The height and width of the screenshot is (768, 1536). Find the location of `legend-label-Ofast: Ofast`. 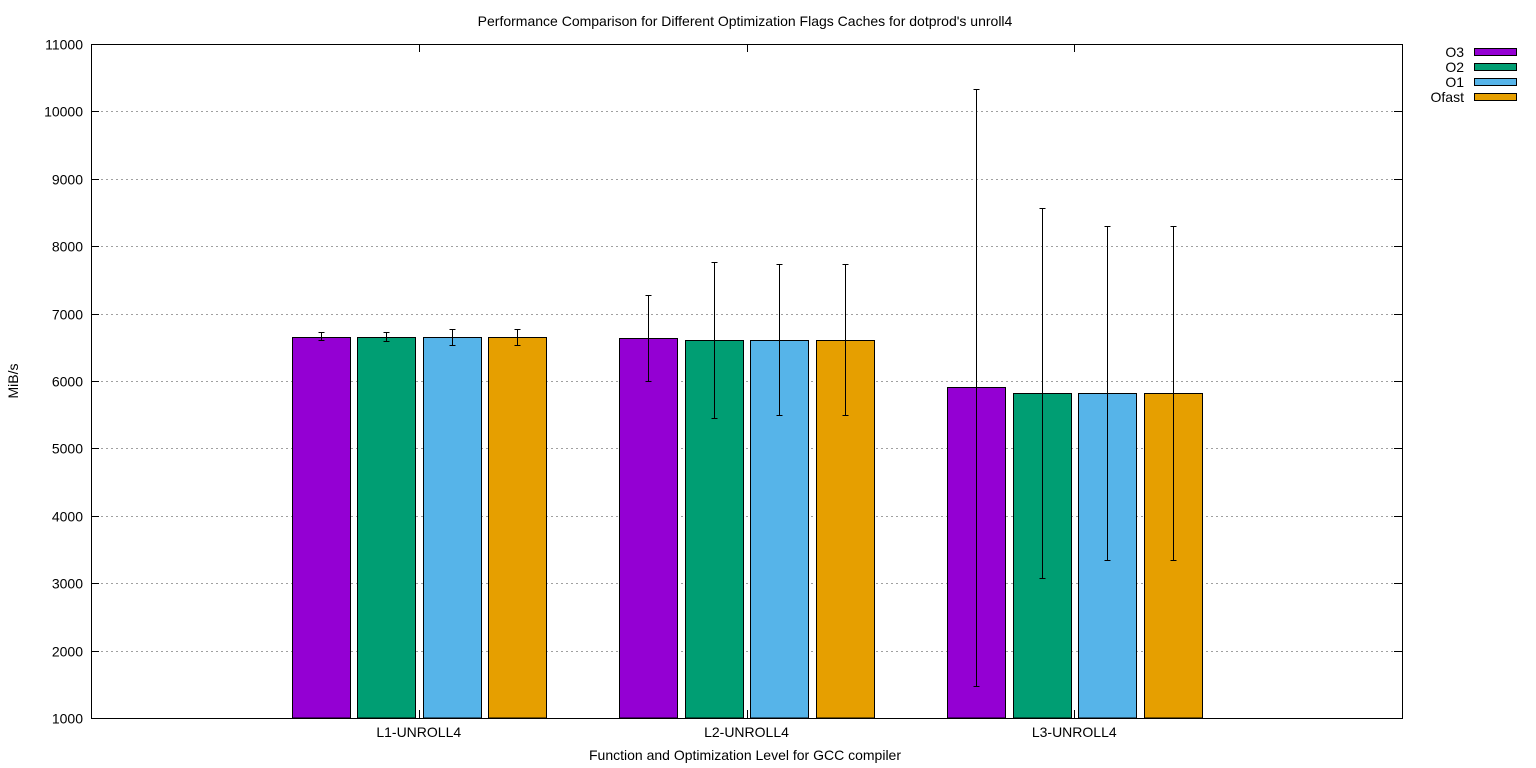

legend-label-Ofast: Ofast is located at coordinates (1448, 97).